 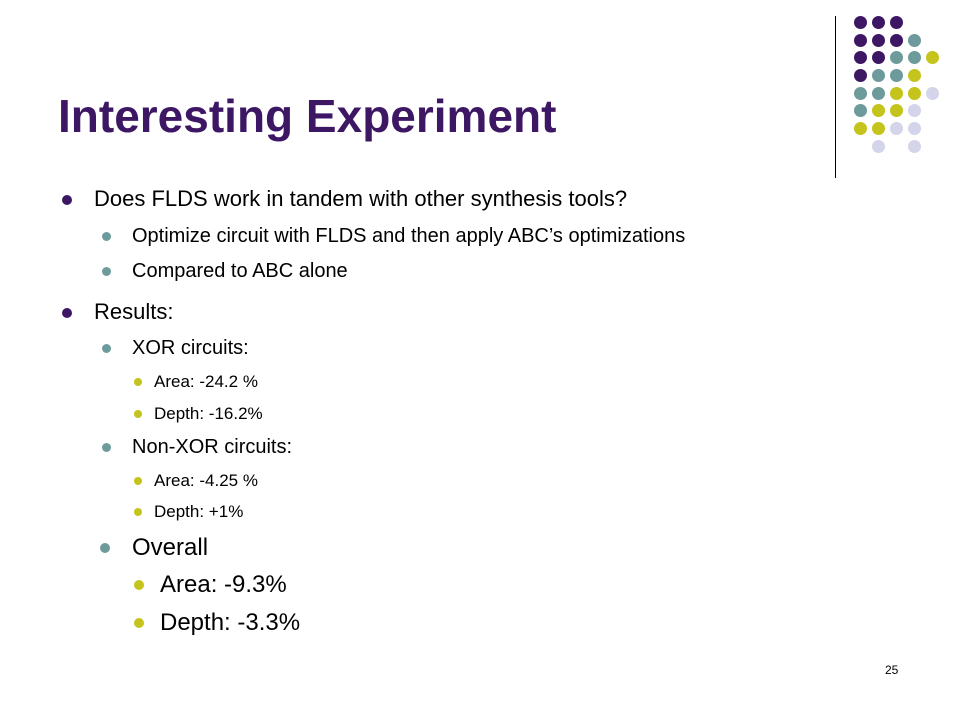 What do you see at coordinates (892, 670) in the screenshot?
I see `page-number: 25` at bounding box center [892, 670].